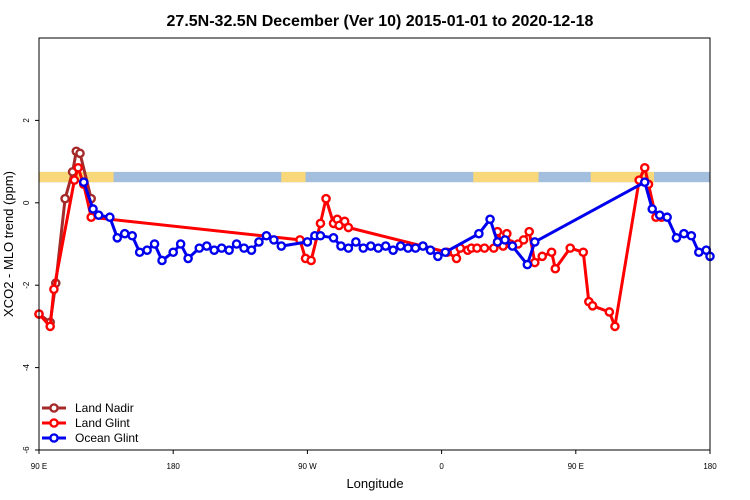  I want to click on y-axis: 2 0 -2 -4 -6, so click(30, 286).